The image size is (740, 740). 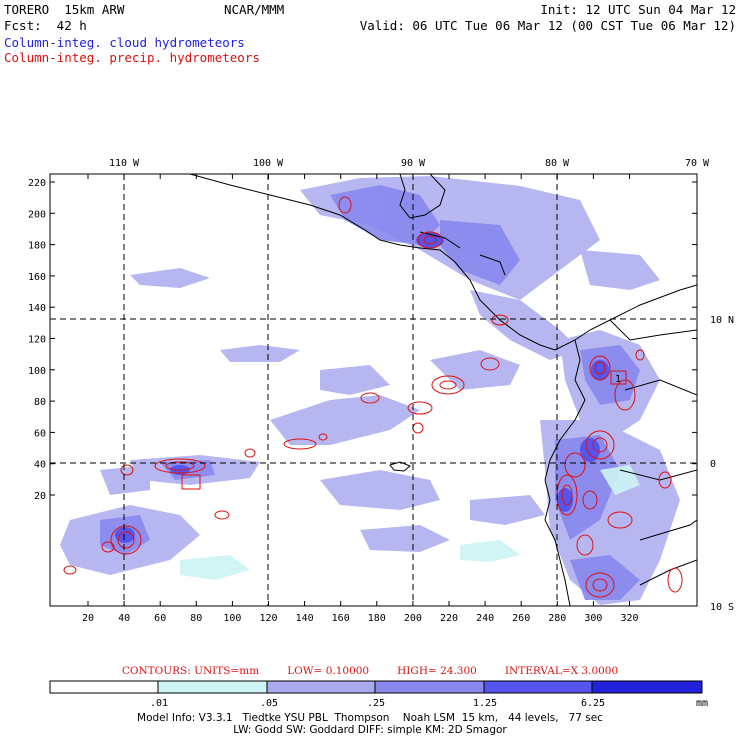 What do you see at coordinates (190, 671) in the screenshot?
I see `contours-units: CONTOURS: UNITS=mm` at bounding box center [190, 671].